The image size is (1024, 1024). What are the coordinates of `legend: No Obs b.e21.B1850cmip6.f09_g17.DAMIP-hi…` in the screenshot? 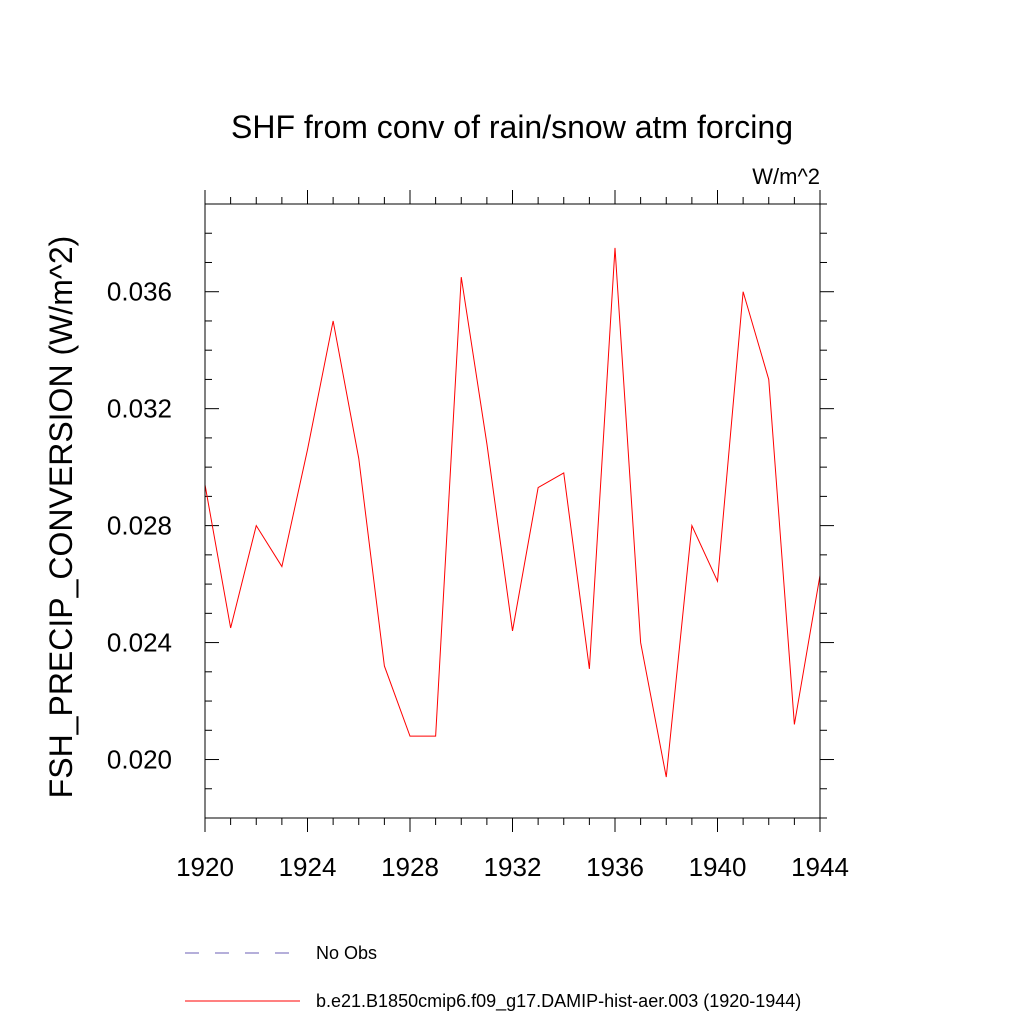 It's located at (493, 977).